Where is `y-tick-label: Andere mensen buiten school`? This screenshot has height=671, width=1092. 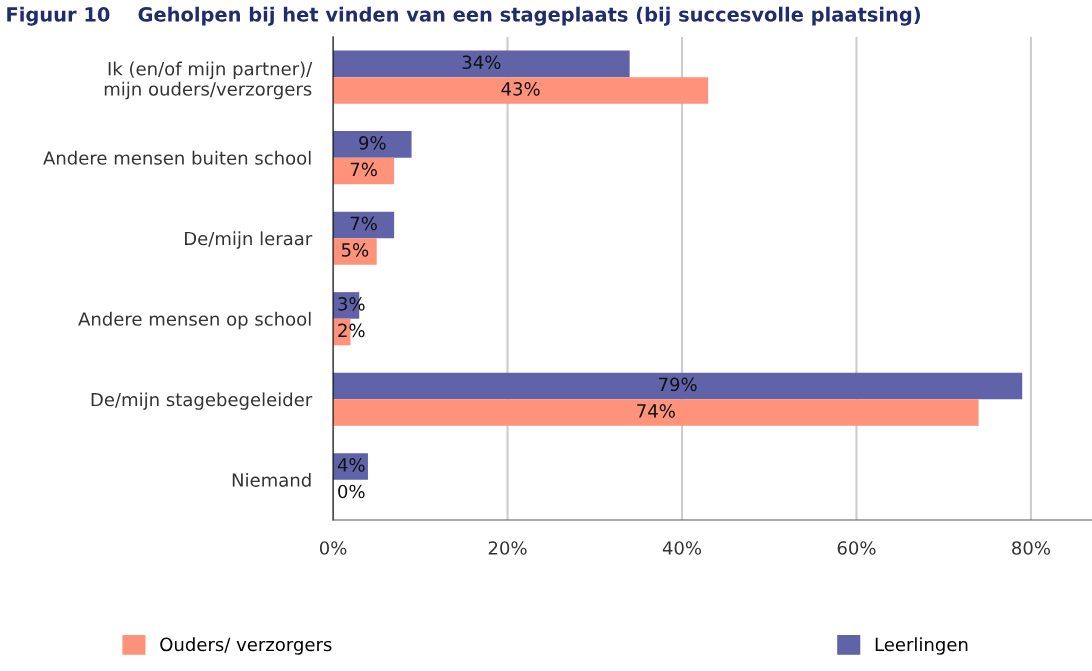
y-tick-label: Andere mensen buiten school is located at coordinates (177, 157).